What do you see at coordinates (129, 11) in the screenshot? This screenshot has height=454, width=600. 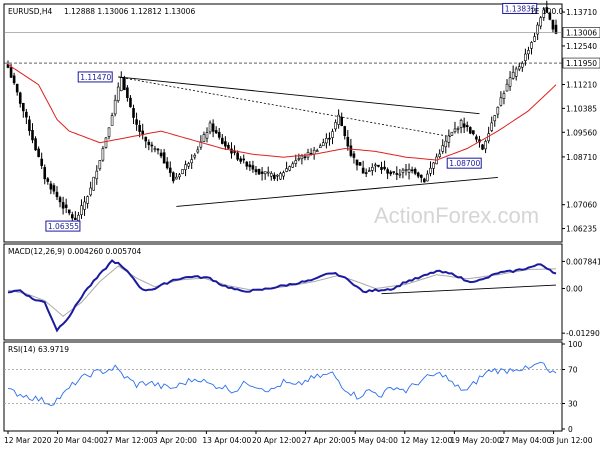 I see `ohlc-label: 1.12888 1.13006 1.12812 1.13006` at bounding box center [129, 11].